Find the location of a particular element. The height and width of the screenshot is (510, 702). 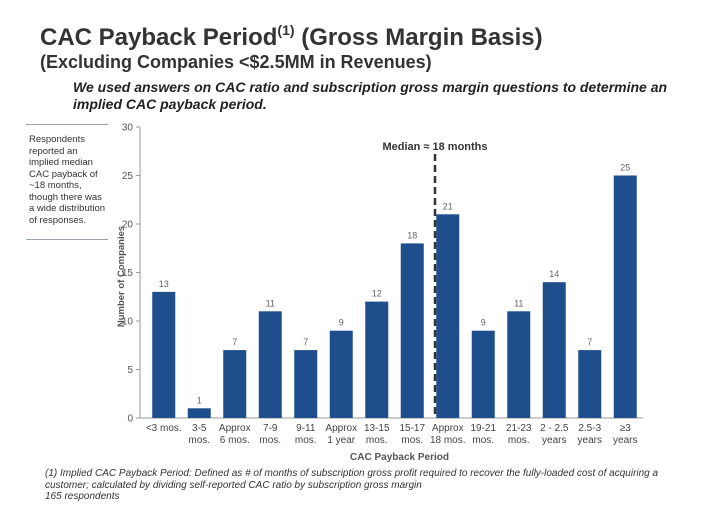

x-tick-label: 19-21 is located at coordinates (483, 428).